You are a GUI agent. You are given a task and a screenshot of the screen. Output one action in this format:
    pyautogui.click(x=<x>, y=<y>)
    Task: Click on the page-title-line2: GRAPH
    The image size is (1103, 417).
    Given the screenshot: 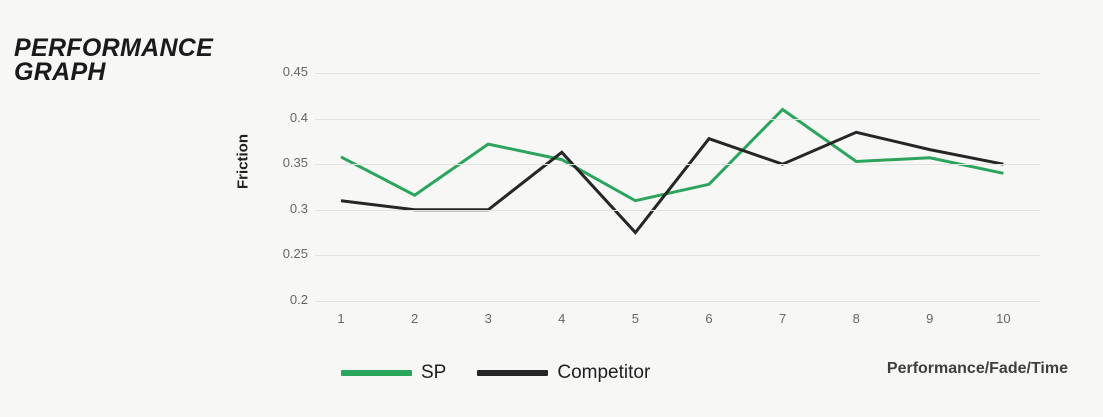 What is the action you would take?
    pyautogui.click(x=60, y=72)
    